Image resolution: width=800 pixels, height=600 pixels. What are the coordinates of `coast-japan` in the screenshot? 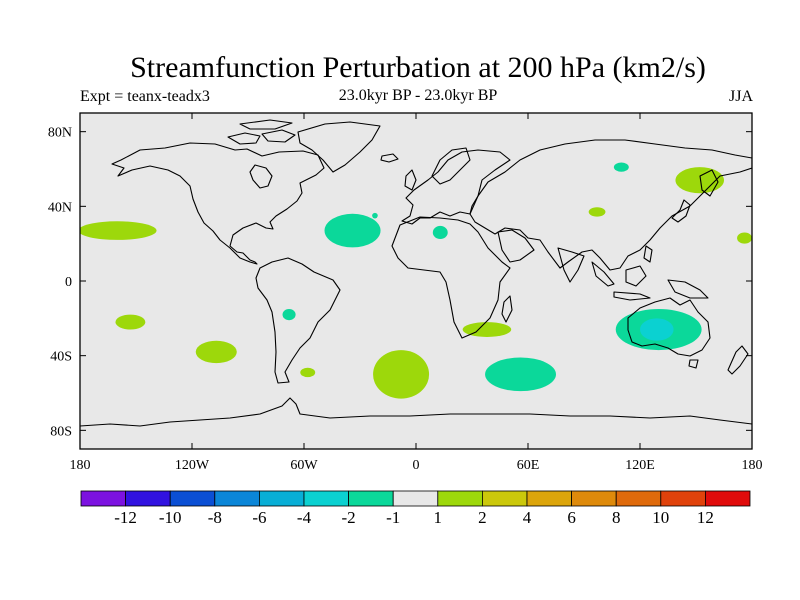 It's located at (681, 211).